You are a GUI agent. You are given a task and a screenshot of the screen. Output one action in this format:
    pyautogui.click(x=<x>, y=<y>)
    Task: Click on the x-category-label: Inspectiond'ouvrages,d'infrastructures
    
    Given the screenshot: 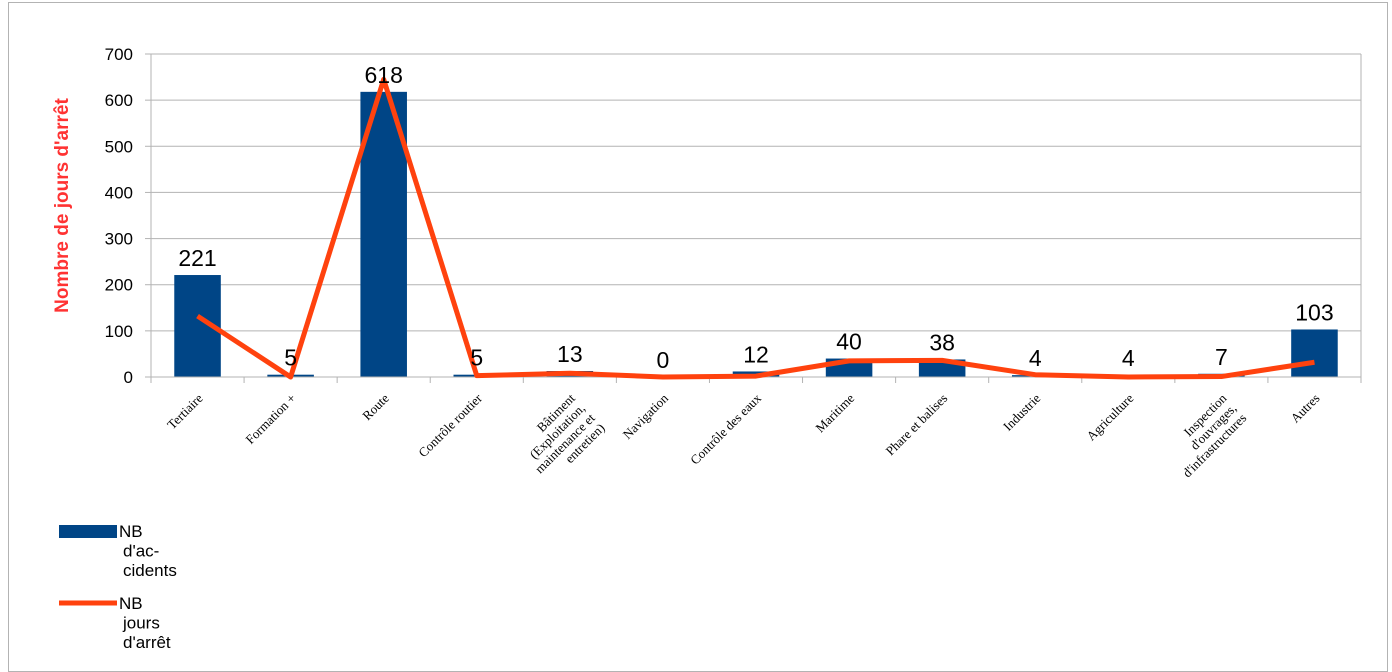 What is the action you would take?
    pyautogui.click(x=1205, y=435)
    